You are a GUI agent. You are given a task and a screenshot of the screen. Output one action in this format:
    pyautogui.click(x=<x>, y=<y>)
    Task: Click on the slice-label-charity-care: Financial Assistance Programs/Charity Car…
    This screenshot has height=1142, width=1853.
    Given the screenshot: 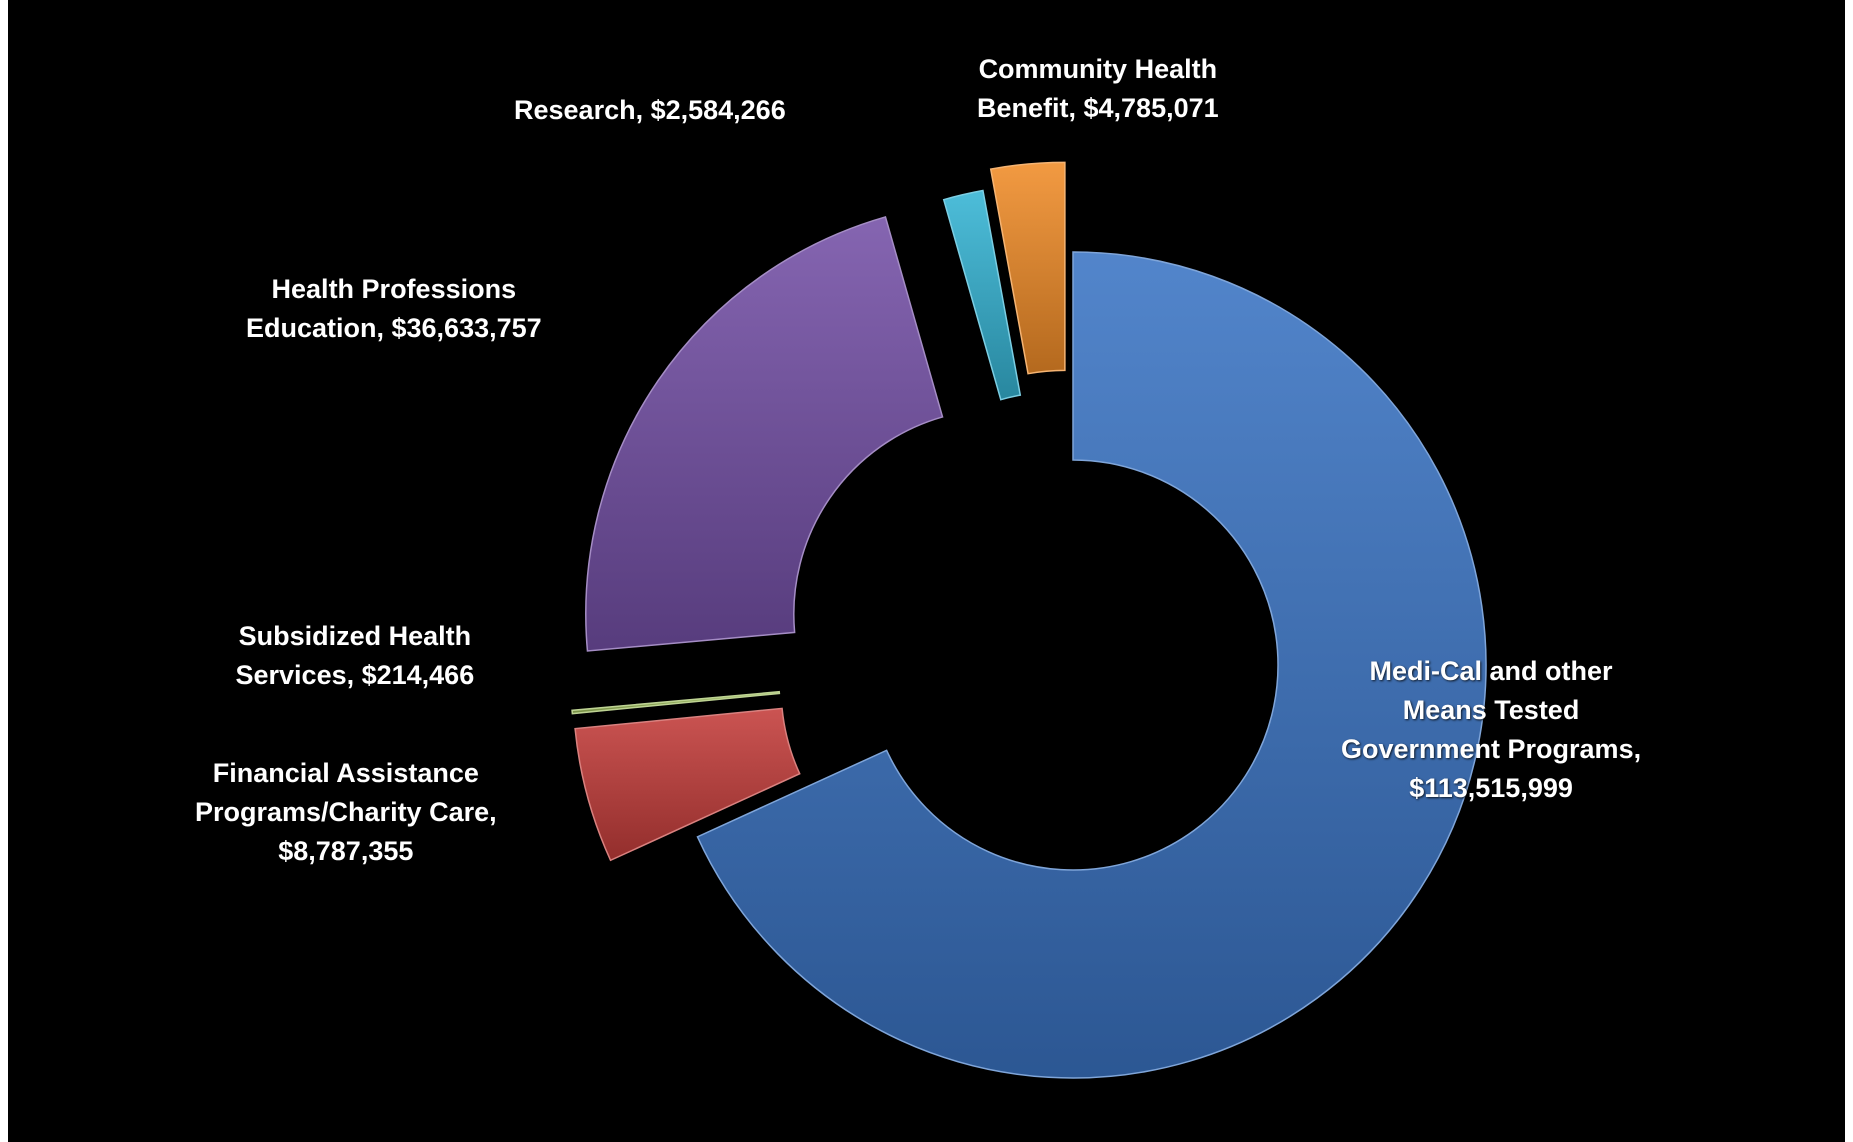 What is the action you would take?
    pyautogui.click(x=346, y=812)
    